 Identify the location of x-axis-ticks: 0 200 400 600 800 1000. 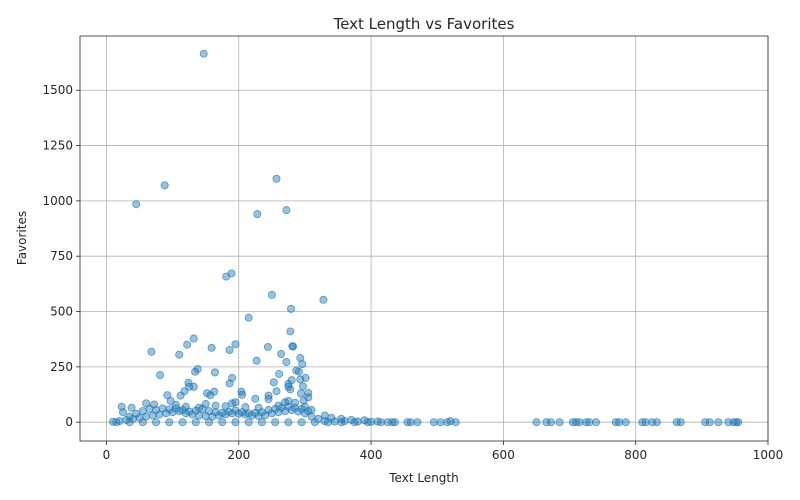
(443, 451).